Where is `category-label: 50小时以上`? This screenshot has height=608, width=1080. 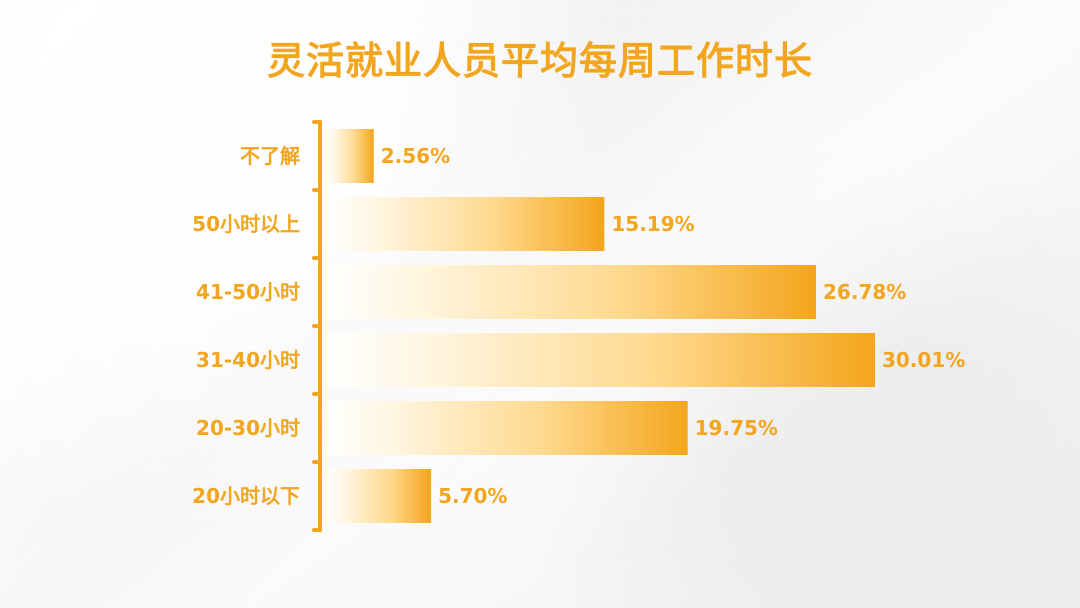 category-label: 50小时以上 is located at coordinates (246, 224).